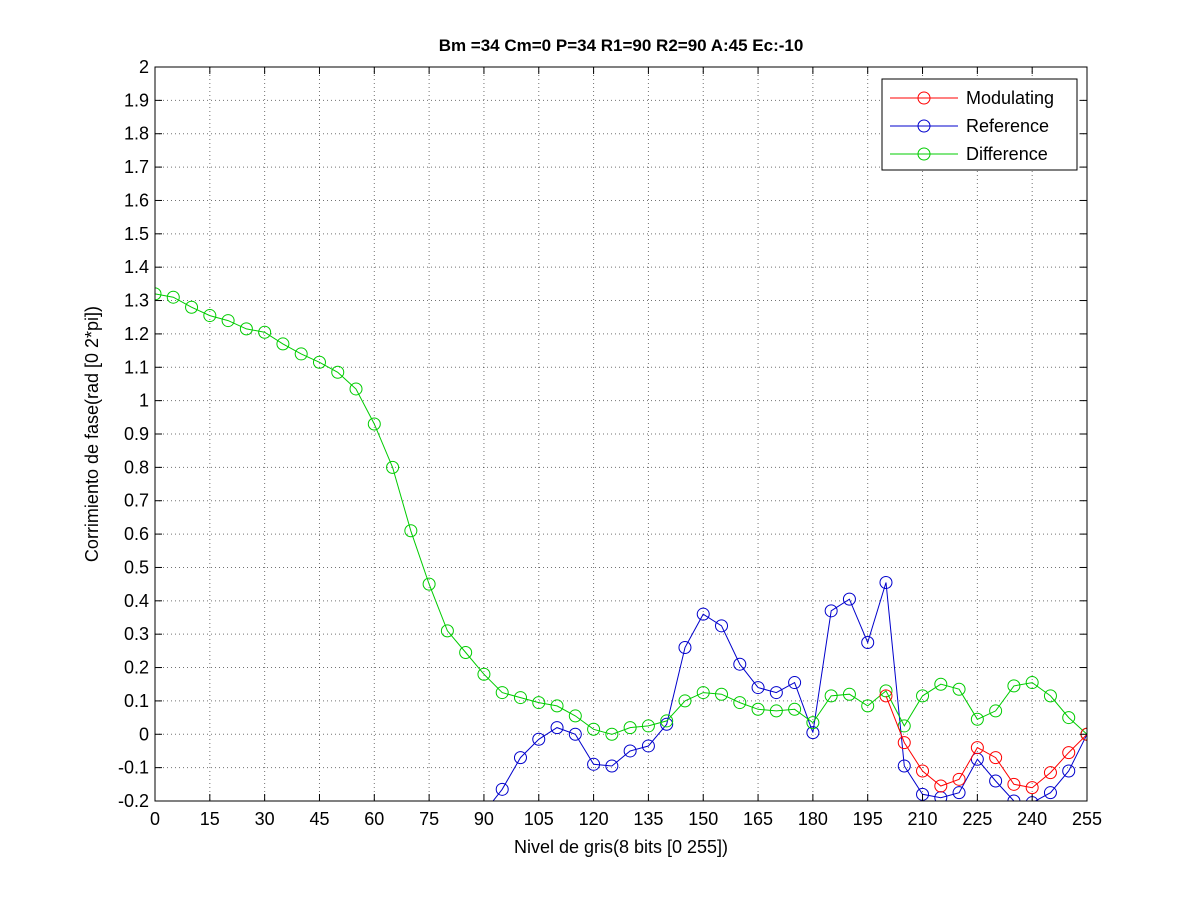 The height and width of the screenshot is (900, 1200). I want to click on y-tick-label: 0.5, so click(136, 567).